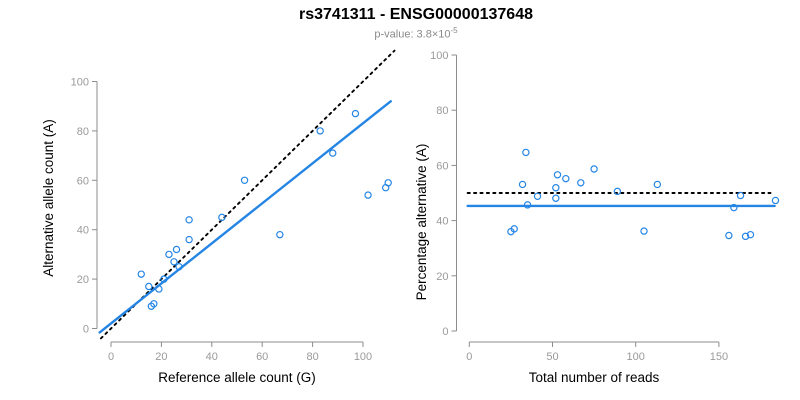 The width and height of the screenshot is (800, 400). I want to click on p-value-text: p-value: 3.8×10, so click(412, 34).